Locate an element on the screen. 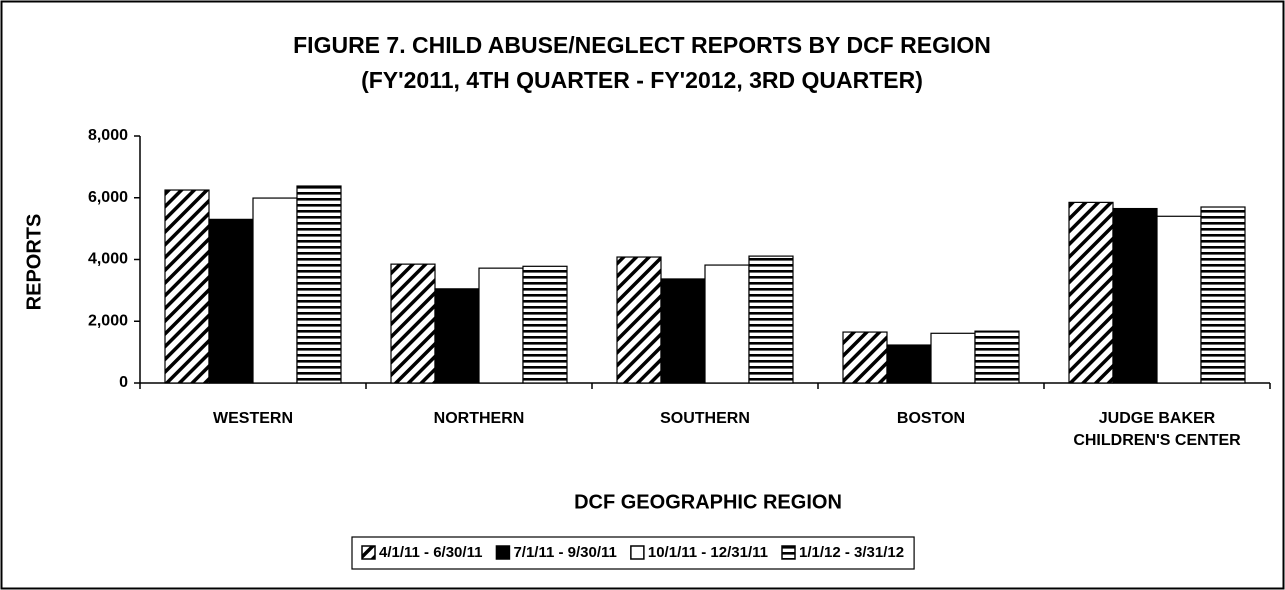 This screenshot has height=590, width=1285. y-tick-label: 8,000 is located at coordinates (108, 135).